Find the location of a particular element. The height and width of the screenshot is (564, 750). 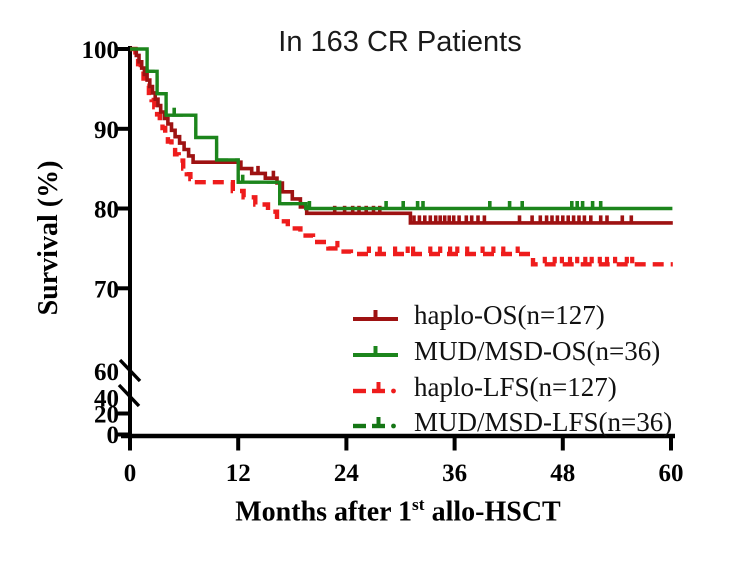

legend-swatch-mud-msd-lfs is located at coordinates (374, 423).